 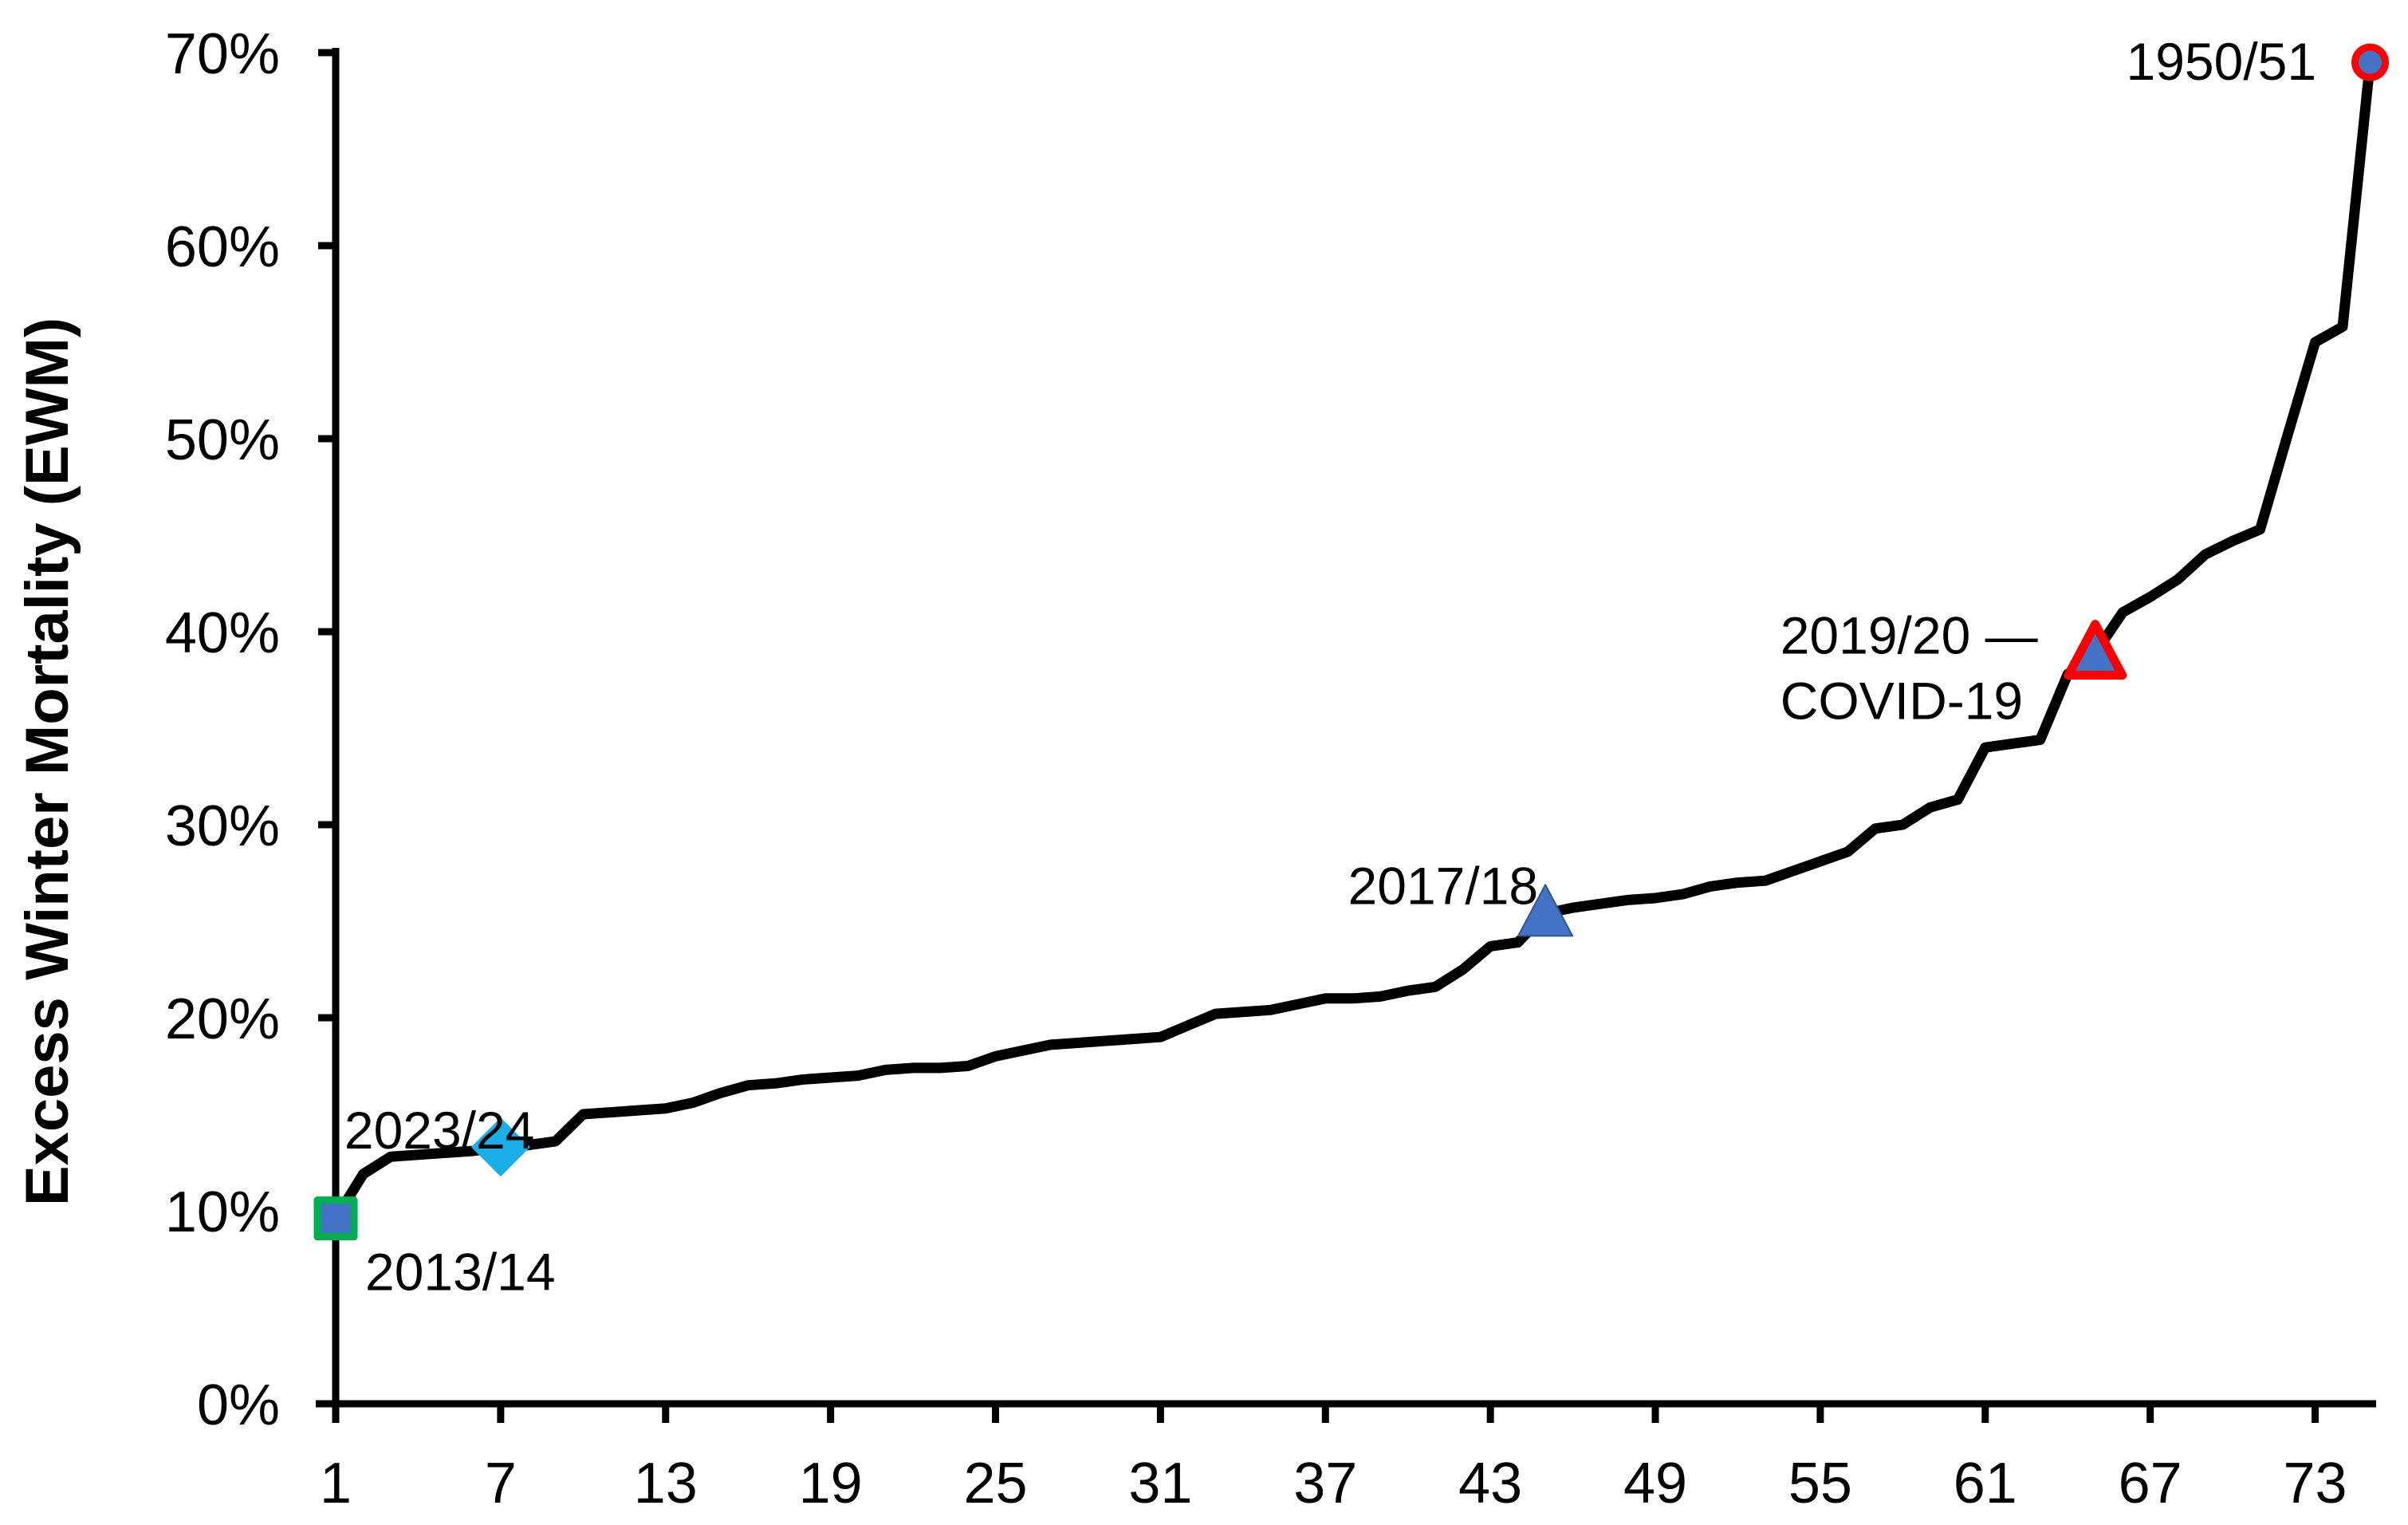 I want to click on x-tick-label: 43, so click(x=1490, y=1483).